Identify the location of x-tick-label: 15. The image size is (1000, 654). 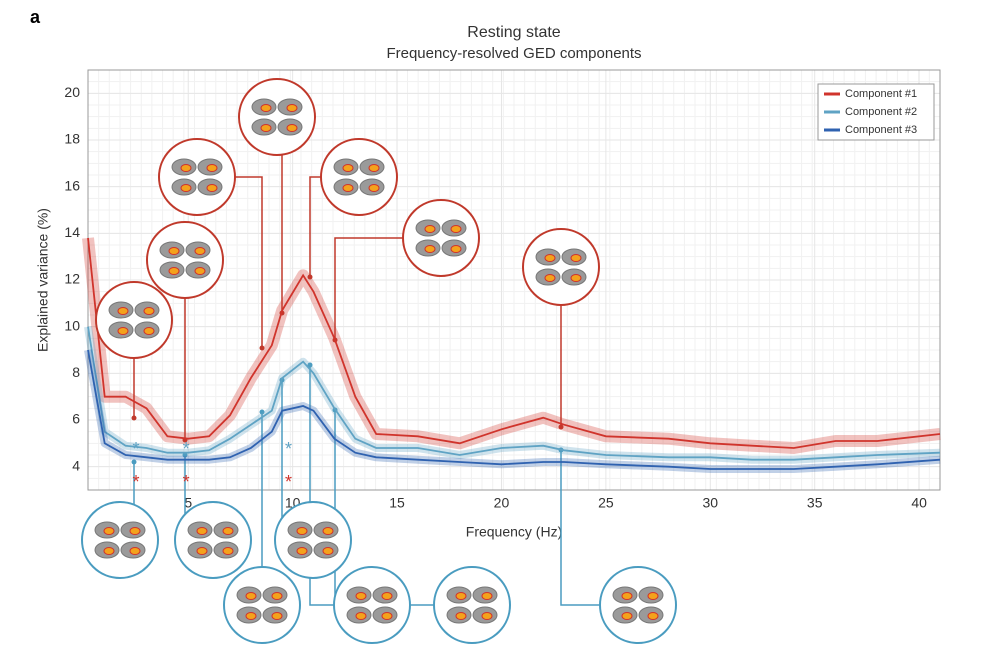
(397, 503).